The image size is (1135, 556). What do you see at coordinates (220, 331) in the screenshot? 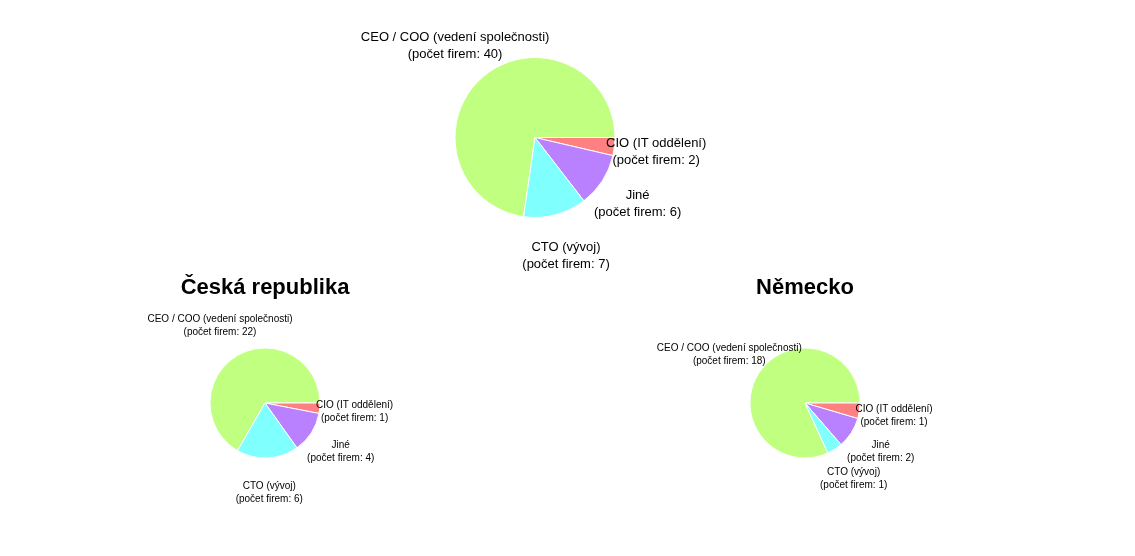
I see `data-label: (počet firem: 22)` at bounding box center [220, 331].